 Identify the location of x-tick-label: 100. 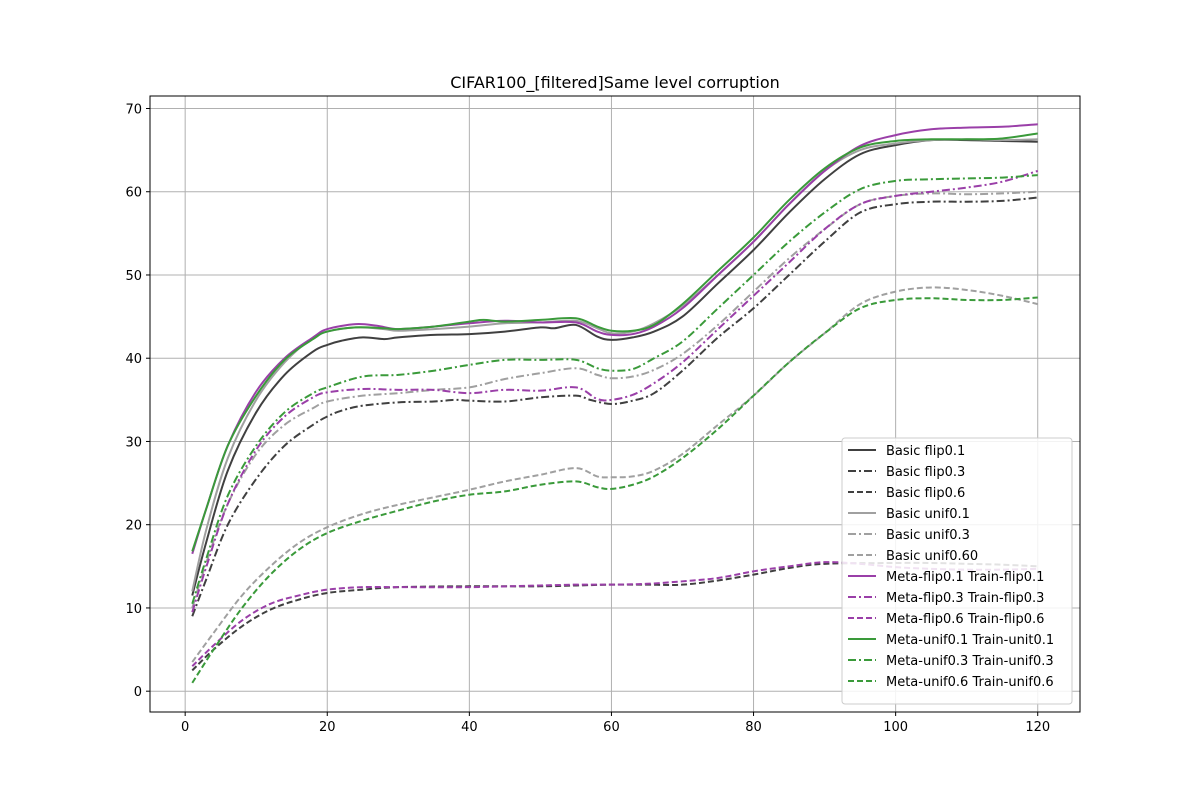
(895, 727).